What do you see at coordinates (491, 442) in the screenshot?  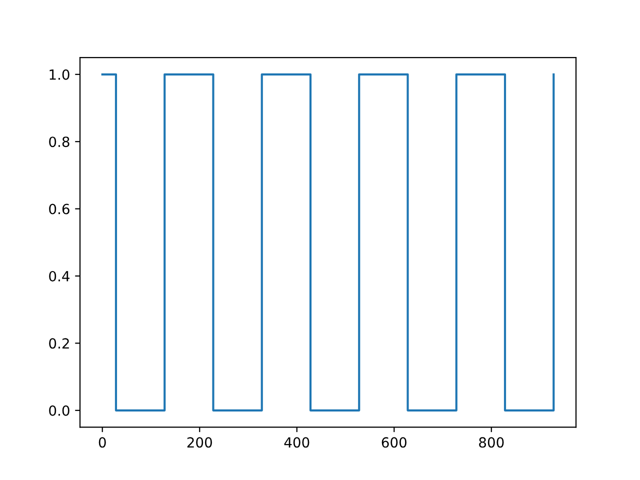 I see `x-tick-label: 800` at bounding box center [491, 442].